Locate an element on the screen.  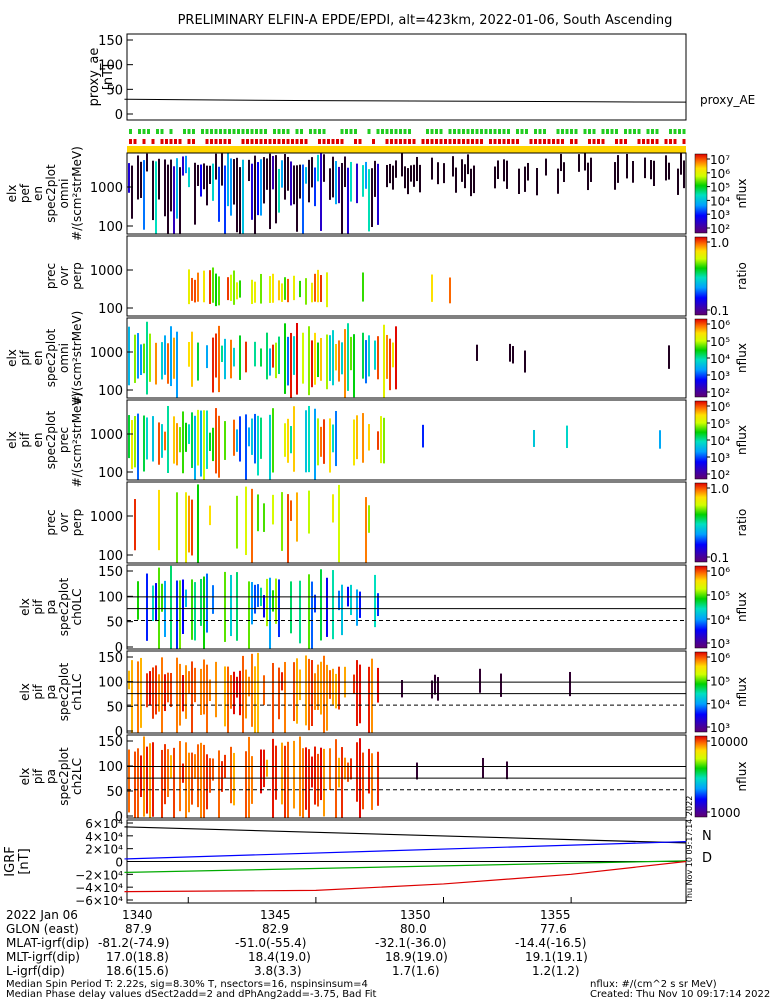
colorbar-tick-label: 1000 is located at coordinates (725, 813).